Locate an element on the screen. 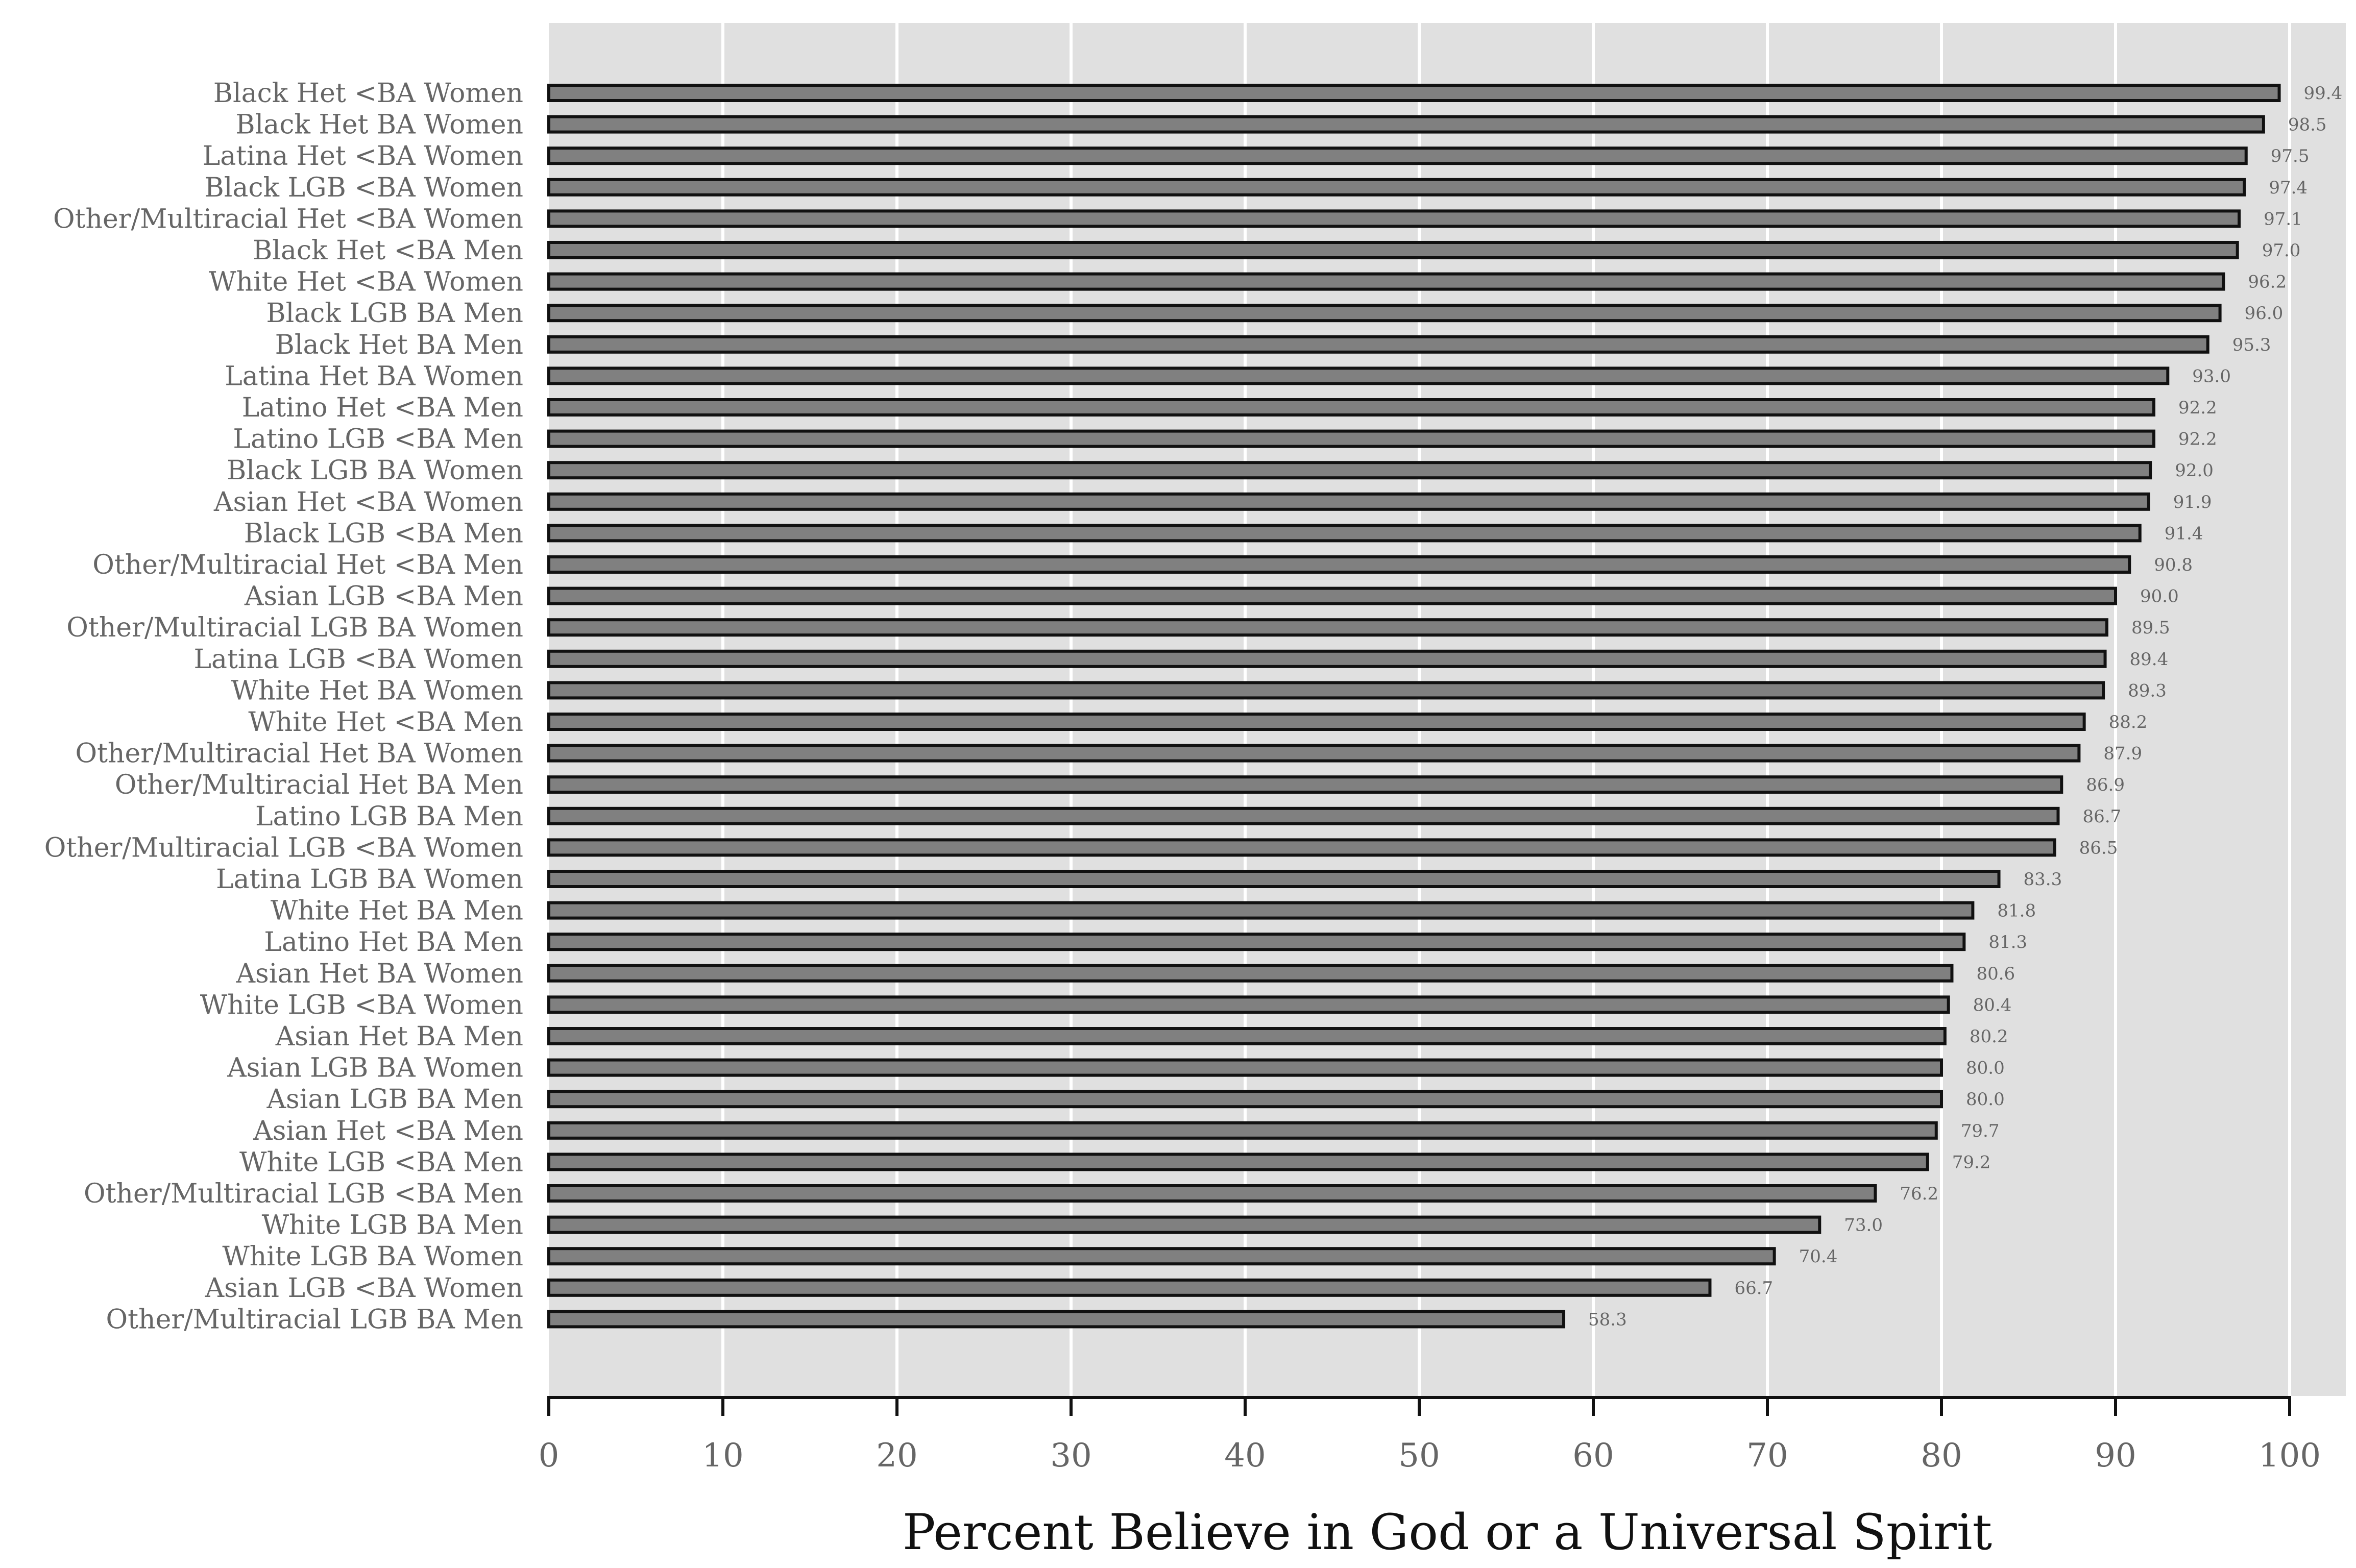 The image size is (2356, 1568). category-label: Black Het <BA Men is located at coordinates (388, 250).